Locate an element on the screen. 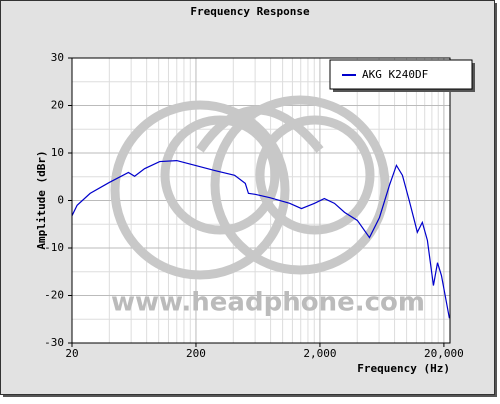 This screenshot has height=404, width=500. watermark: www.headphone.com is located at coordinates (268, 303).